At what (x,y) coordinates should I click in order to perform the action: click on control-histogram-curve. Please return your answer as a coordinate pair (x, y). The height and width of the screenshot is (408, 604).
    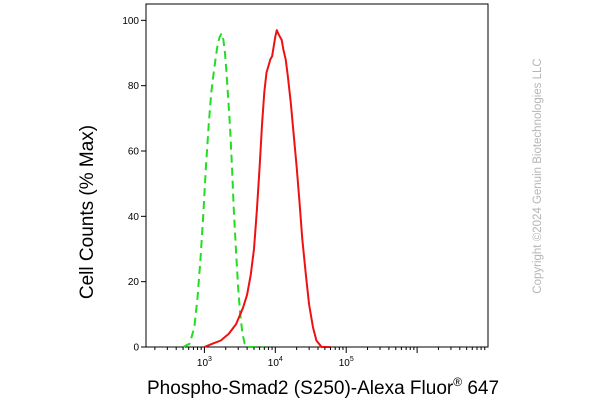
    Looking at the image, I should click on (223, 190).